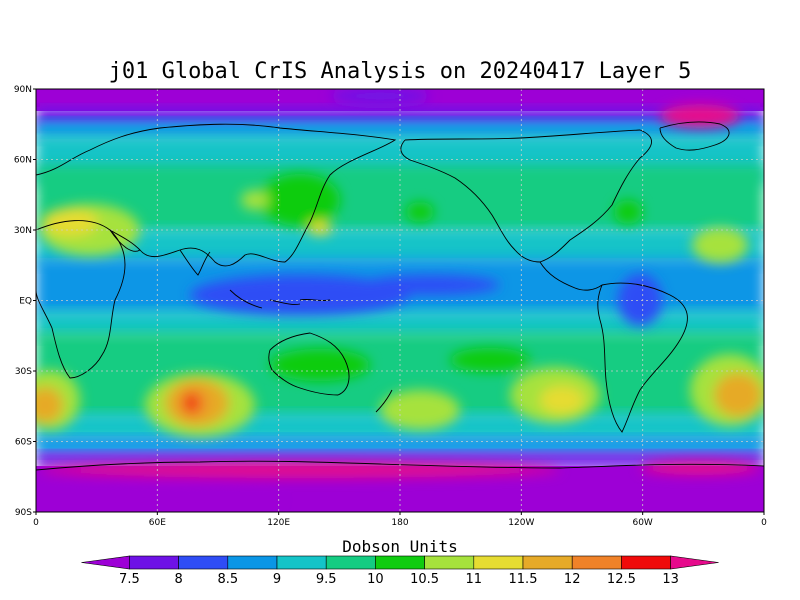 Image resolution: width=800 pixels, height=600 pixels. I want to click on coastline-central-america, so click(571, 276).